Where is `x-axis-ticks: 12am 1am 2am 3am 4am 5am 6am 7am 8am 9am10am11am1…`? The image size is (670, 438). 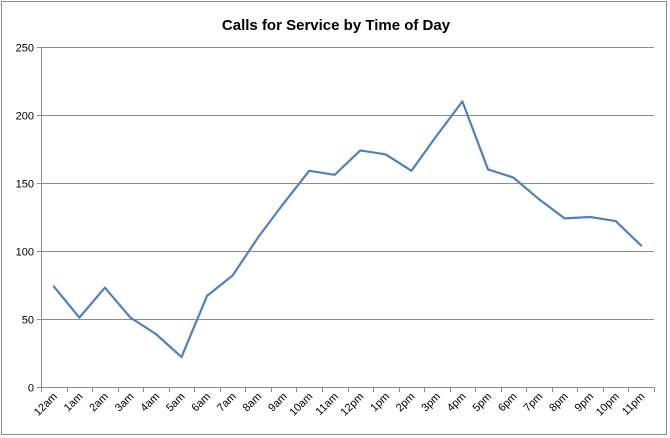
x-axis-ticks: 12am 1am 2am 3am 4am 5am 6am 7am 8am 9am10am11am1… is located at coordinates (339, 405).